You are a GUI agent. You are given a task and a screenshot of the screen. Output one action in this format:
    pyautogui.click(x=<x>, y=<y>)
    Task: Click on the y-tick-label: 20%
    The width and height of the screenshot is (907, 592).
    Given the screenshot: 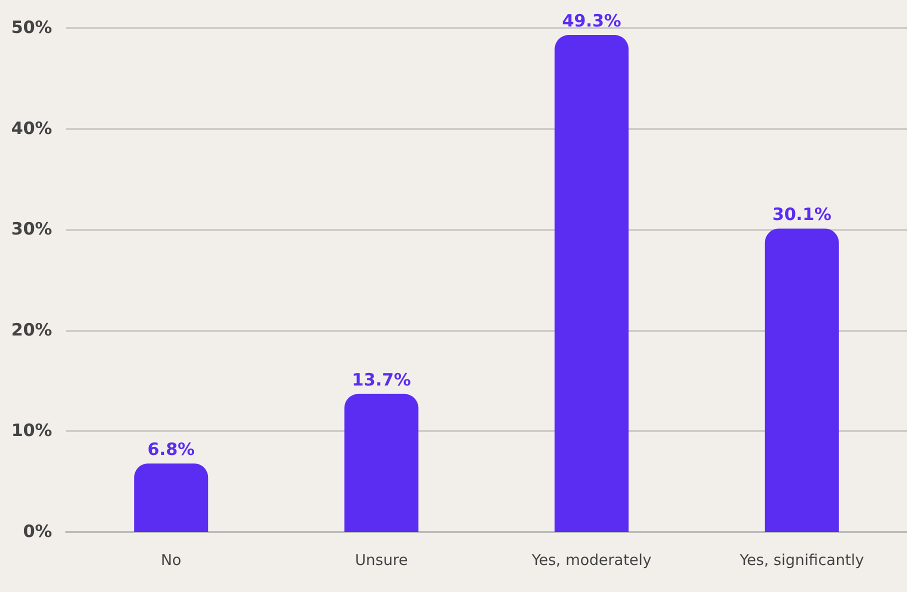 What is the action you would take?
    pyautogui.click(x=31, y=330)
    